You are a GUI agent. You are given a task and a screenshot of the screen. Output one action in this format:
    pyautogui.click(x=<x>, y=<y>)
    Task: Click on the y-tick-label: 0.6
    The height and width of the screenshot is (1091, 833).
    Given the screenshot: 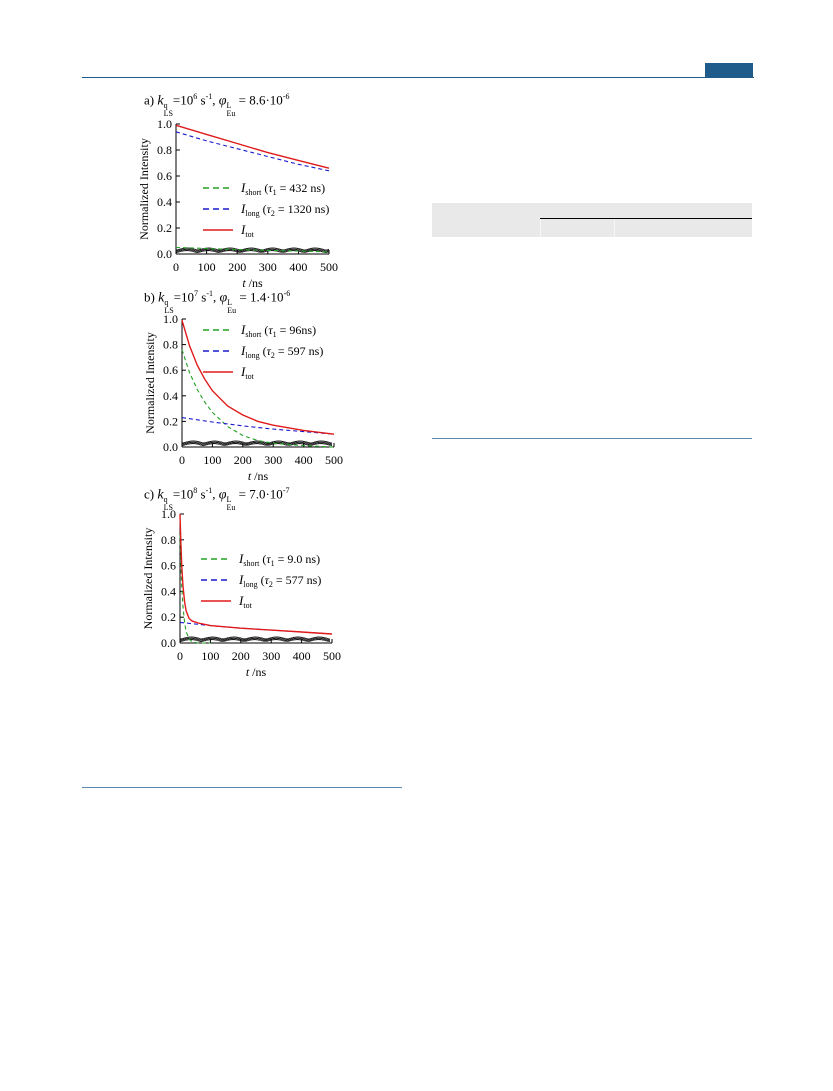 What is the action you would take?
    pyautogui.click(x=170, y=370)
    